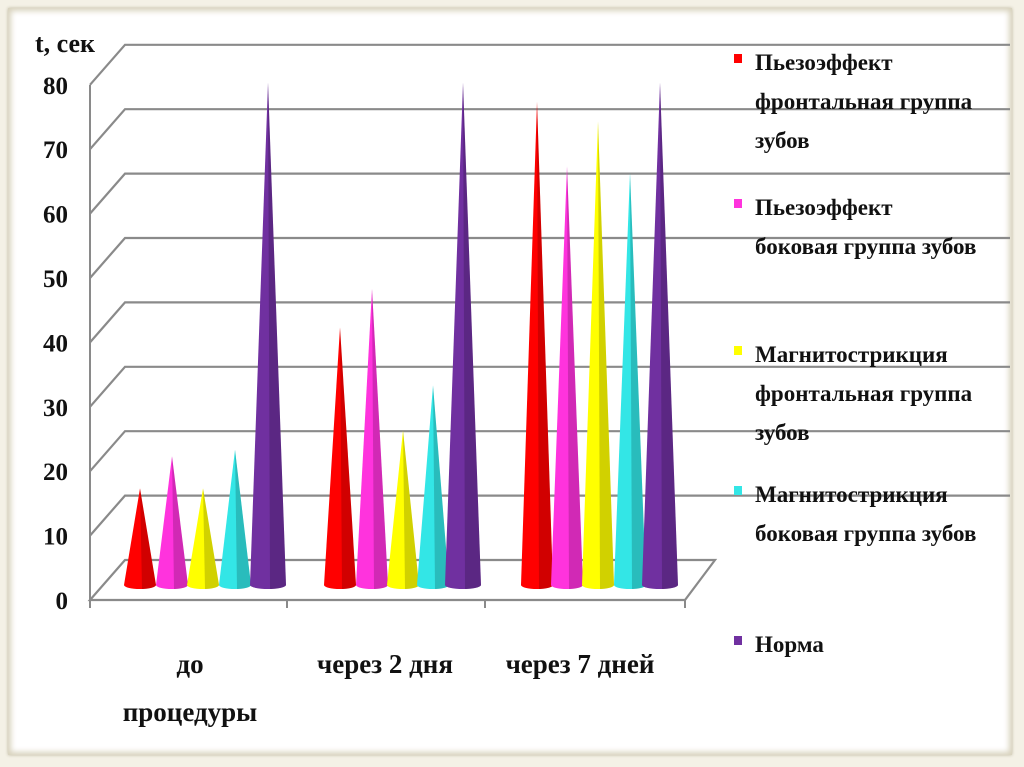 The width and height of the screenshot is (1024, 767). Describe the element at coordinates (189, 664) in the screenshot. I see `x-category-label: до` at that location.